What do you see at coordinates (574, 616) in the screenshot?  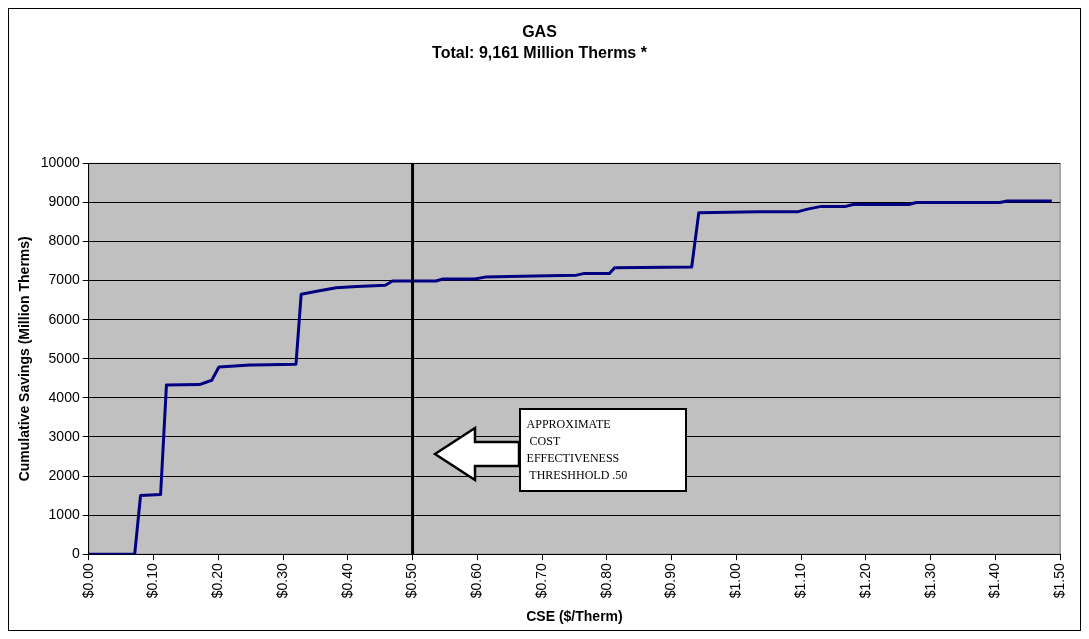 I see `x-axis-title: CSE ($/Therm)` at bounding box center [574, 616].